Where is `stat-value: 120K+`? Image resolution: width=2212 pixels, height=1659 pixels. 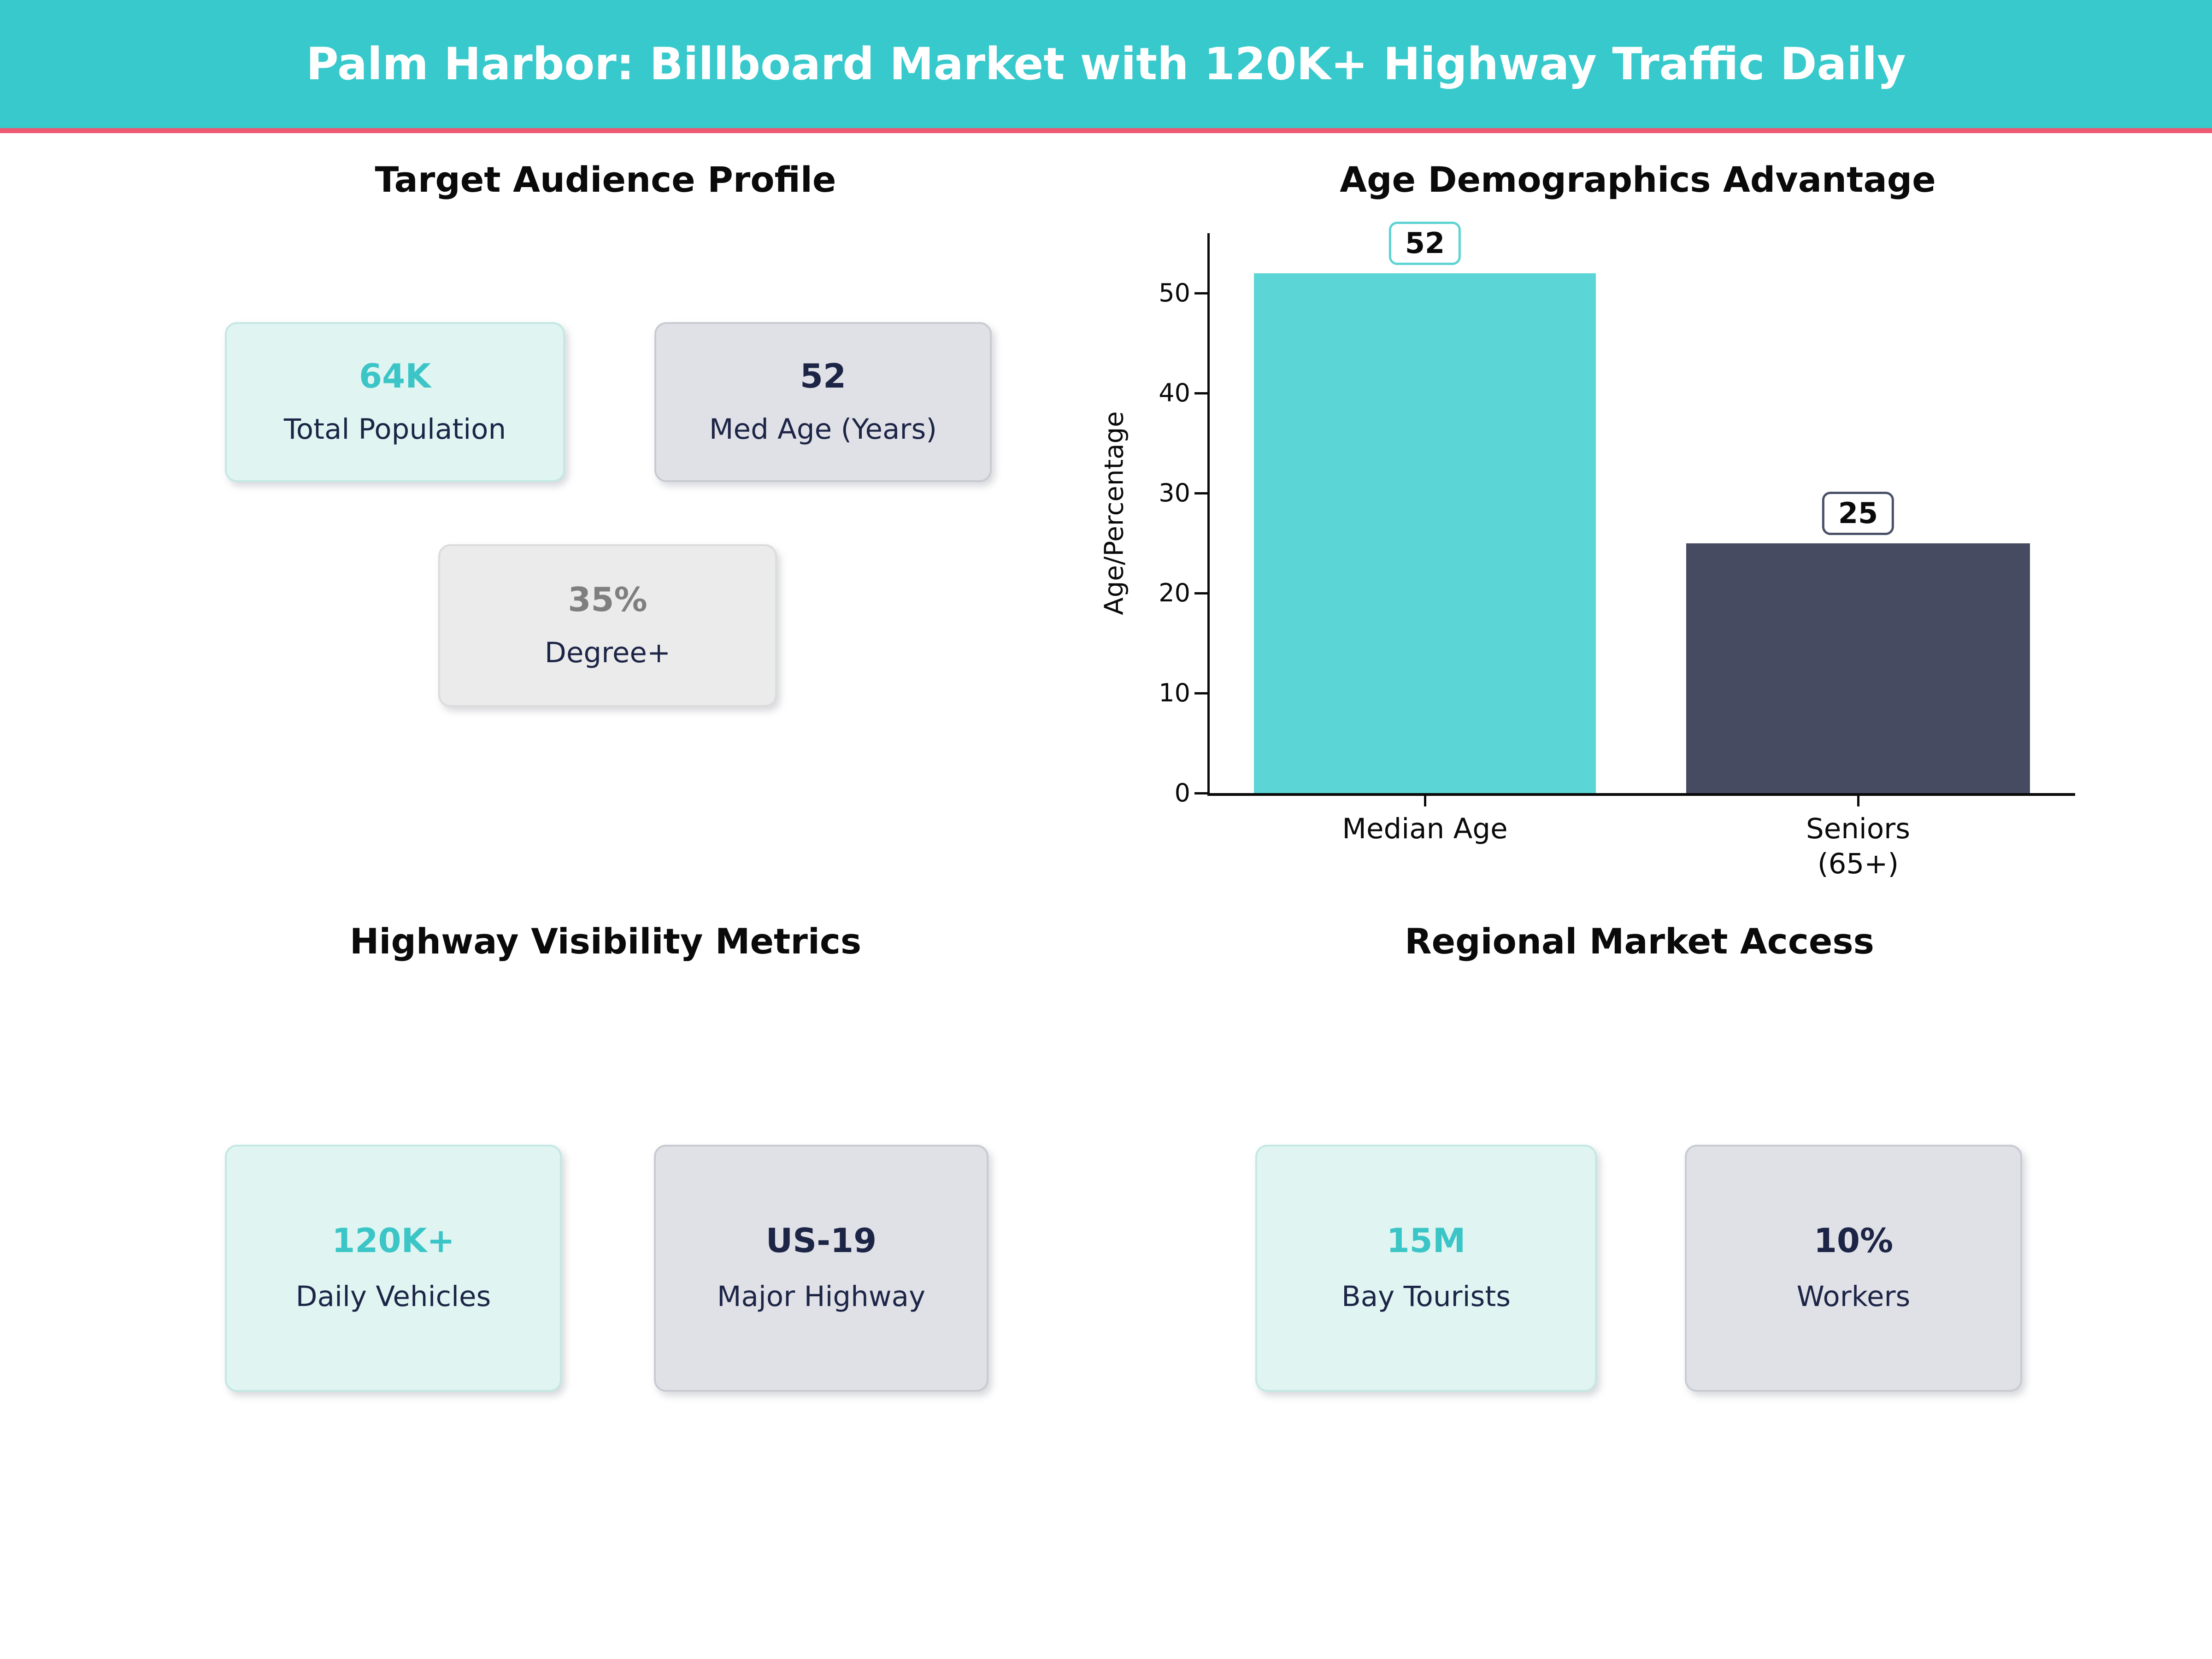 stat-value: 120K+ is located at coordinates (393, 1240).